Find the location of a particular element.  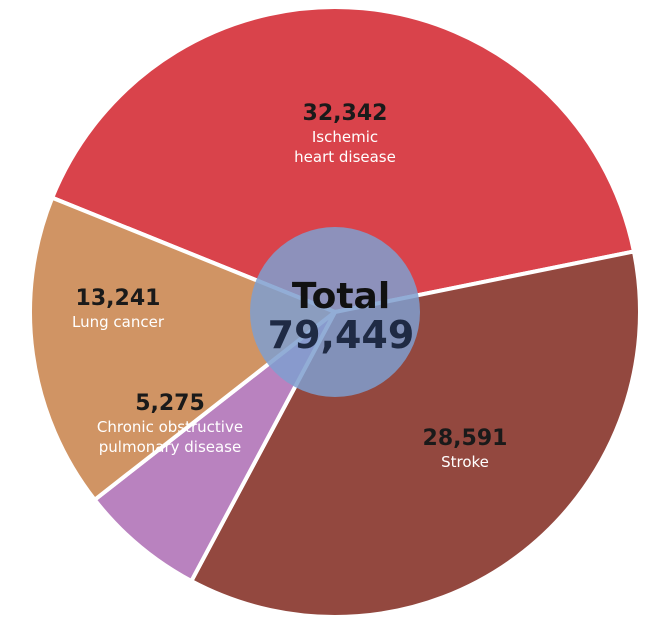

total-value: 79,449 is located at coordinates (341, 335).